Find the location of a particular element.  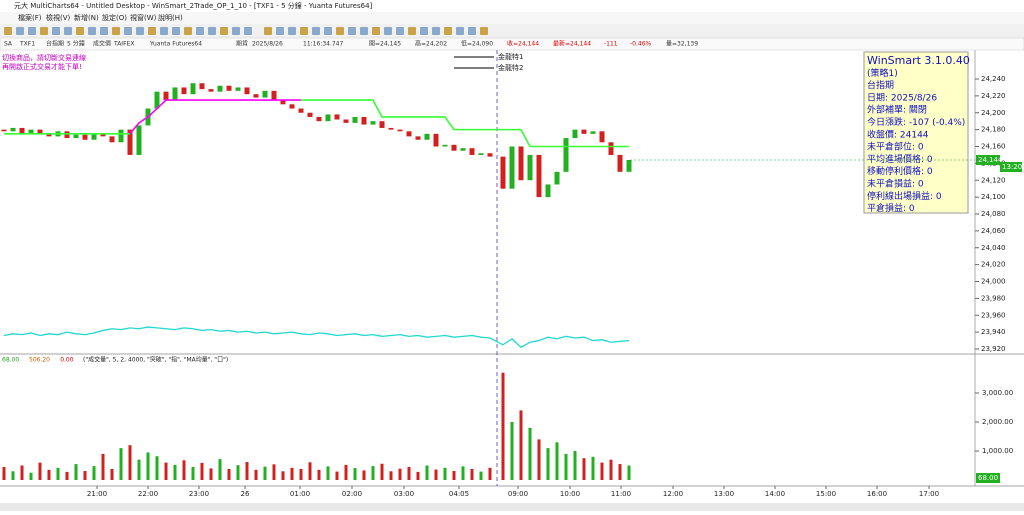

volume-header: 506.20 is located at coordinates (39, 360).